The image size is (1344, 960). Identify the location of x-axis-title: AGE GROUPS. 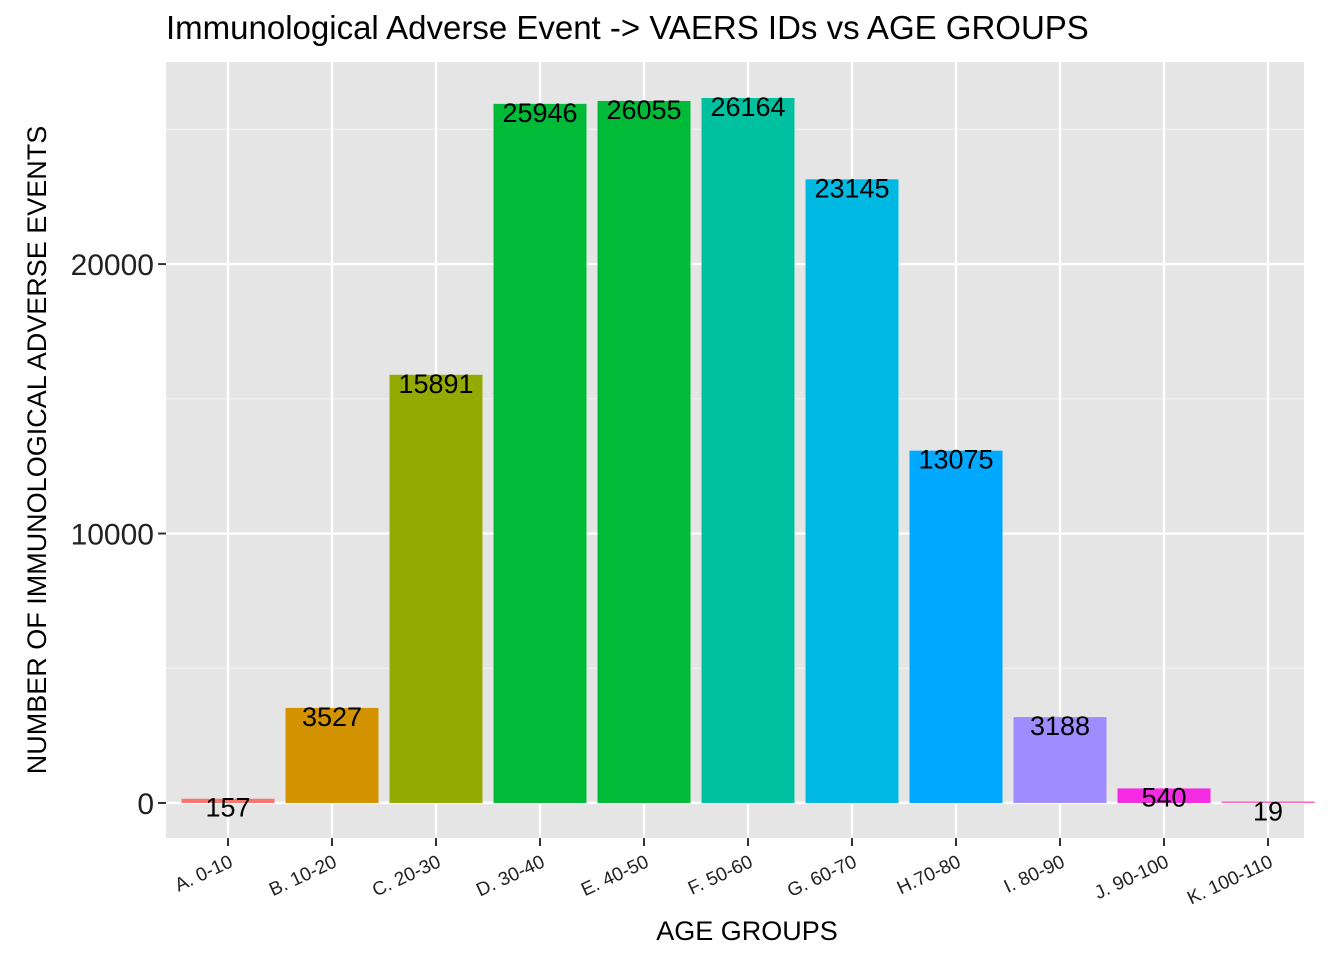
(747, 931).